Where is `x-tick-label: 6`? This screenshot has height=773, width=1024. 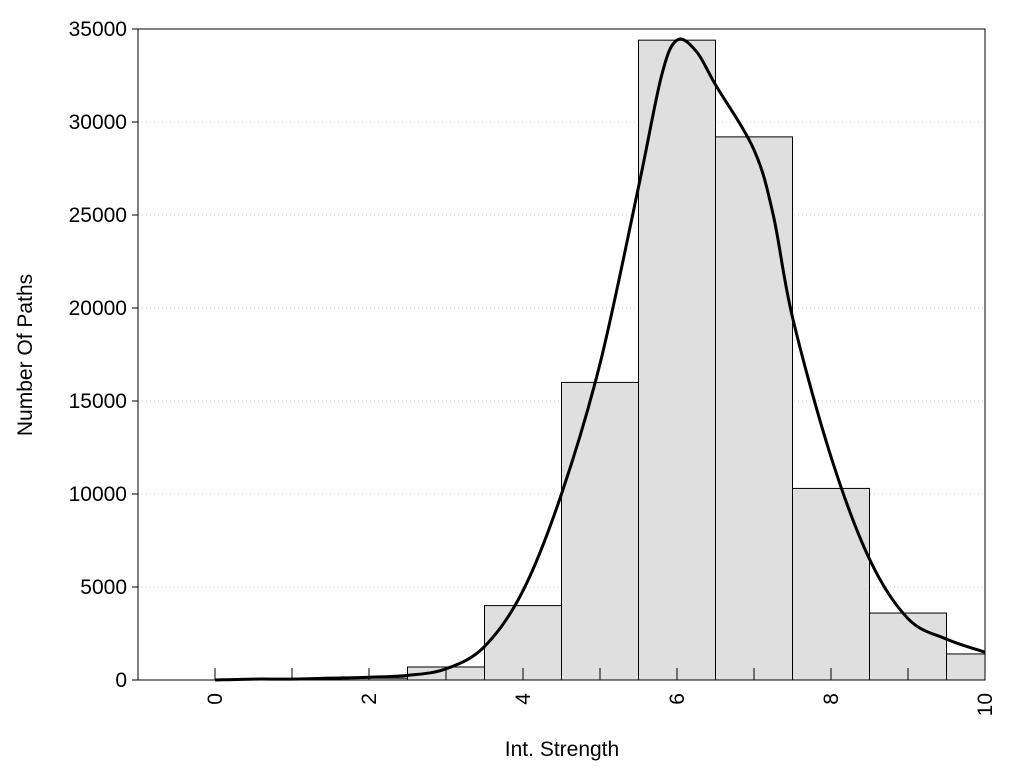
x-tick-label: 6 is located at coordinates (677, 699).